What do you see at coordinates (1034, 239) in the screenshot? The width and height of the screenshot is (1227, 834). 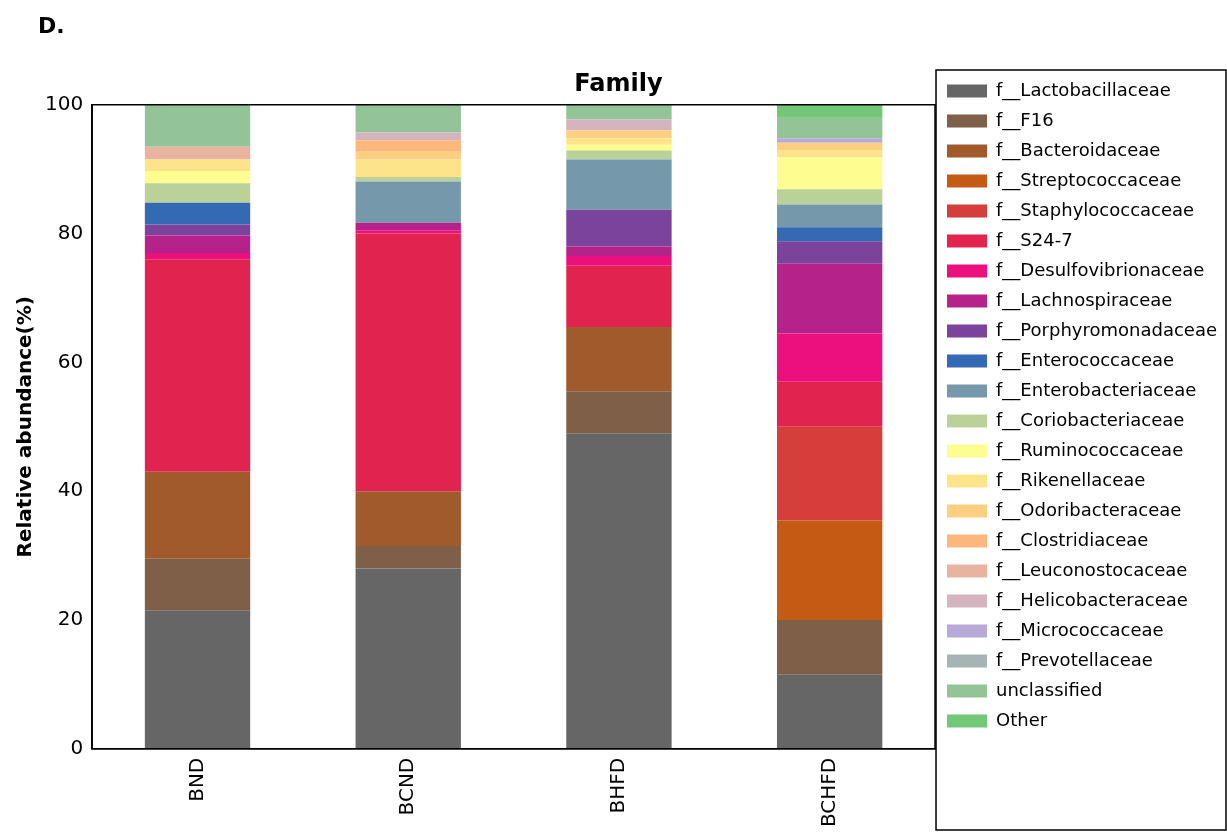 I see `legend-label: f__S24-7` at bounding box center [1034, 239].